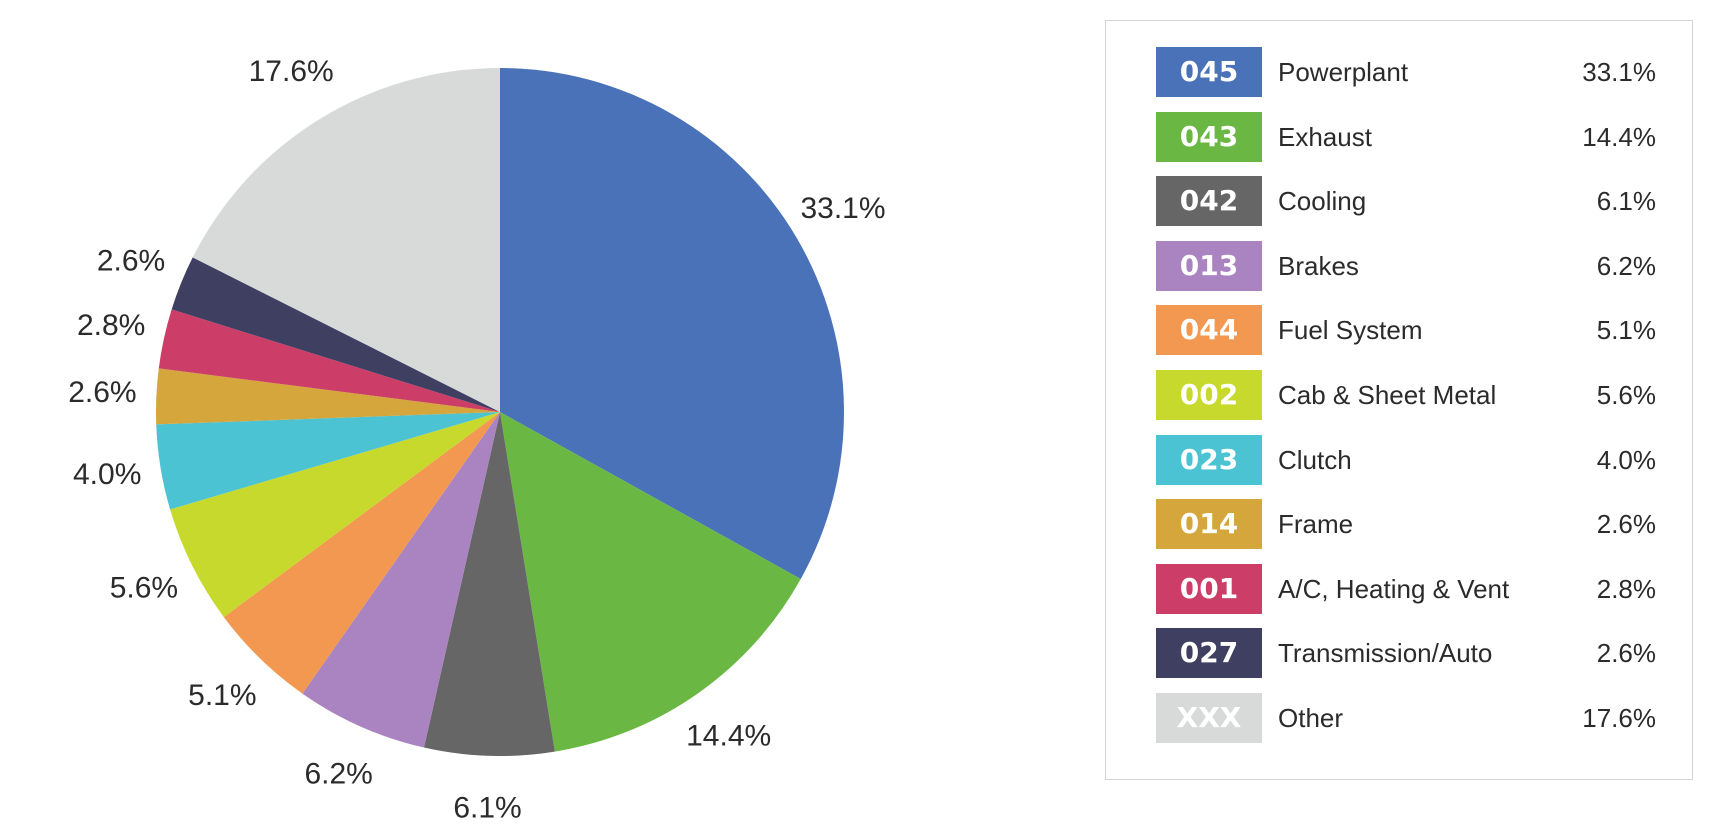 Image resolution: width=1714 pixels, height=826 pixels. What do you see at coordinates (1406, 459) in the screenshot?
I see `legend-item: 023 Clutch 4.0%` at bounding box center [1406, 459].